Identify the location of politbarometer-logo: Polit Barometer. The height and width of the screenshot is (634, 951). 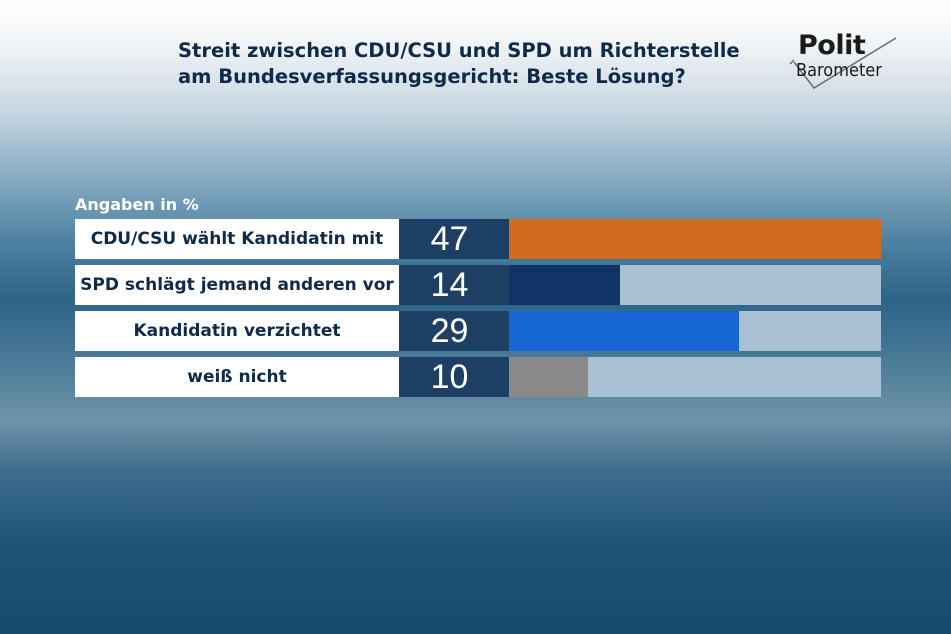
(844, 61).